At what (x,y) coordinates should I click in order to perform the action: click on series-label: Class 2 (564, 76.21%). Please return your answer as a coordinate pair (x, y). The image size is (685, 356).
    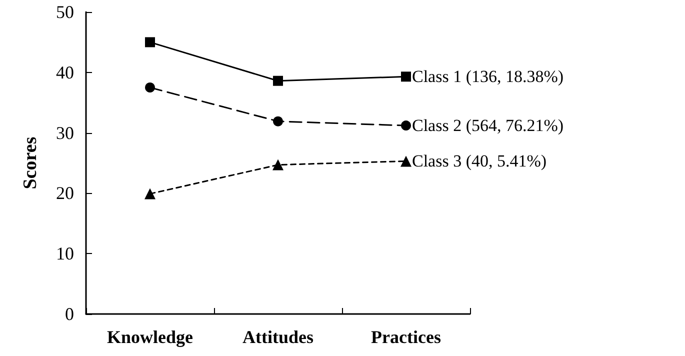
    Looking at the image, I should click on (488, 126).